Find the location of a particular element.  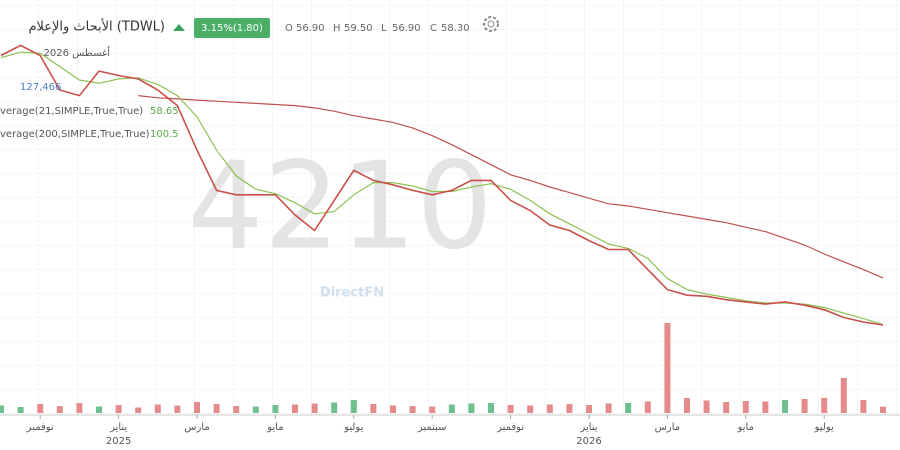

quote-value: 59.50 is located at coordinates (358, 28).